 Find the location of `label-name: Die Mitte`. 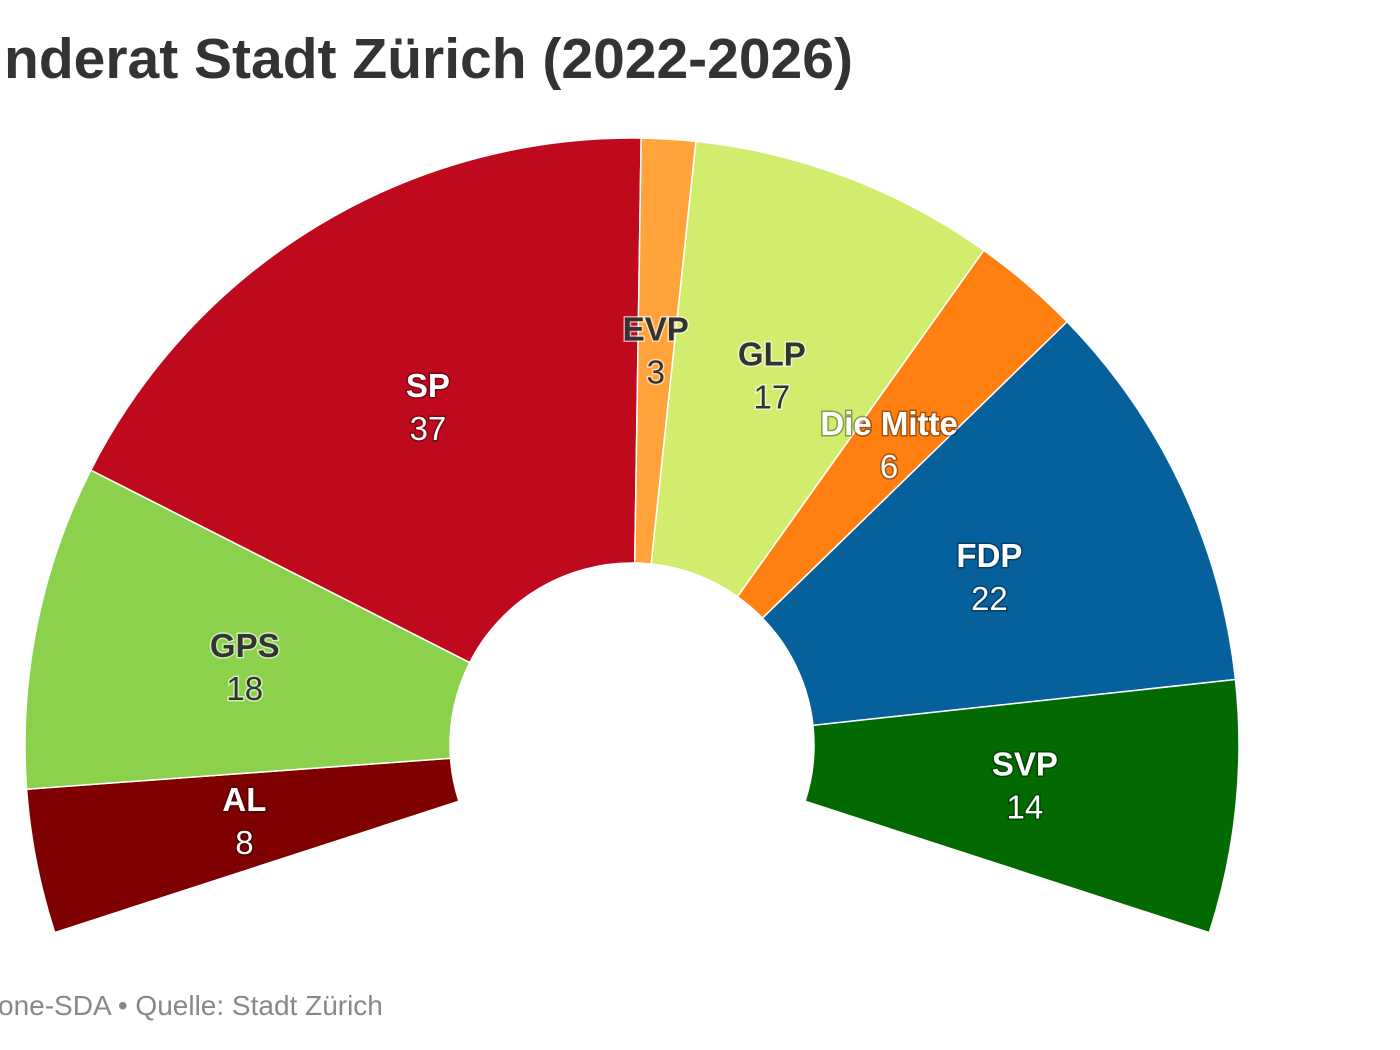

label-name: Die Mitte is located at coordinates (889, 423).